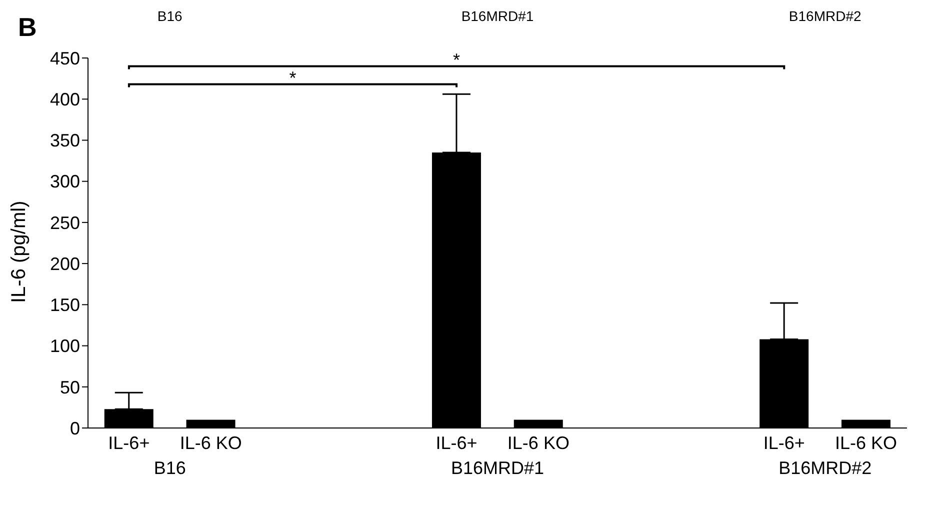 Image resolution: width=935 pixels, height=529 pixels. What do you see at coordinates (65, 182) in the screenshot?
I see `y-tick-label: 300` at bounding box center [65, 182].